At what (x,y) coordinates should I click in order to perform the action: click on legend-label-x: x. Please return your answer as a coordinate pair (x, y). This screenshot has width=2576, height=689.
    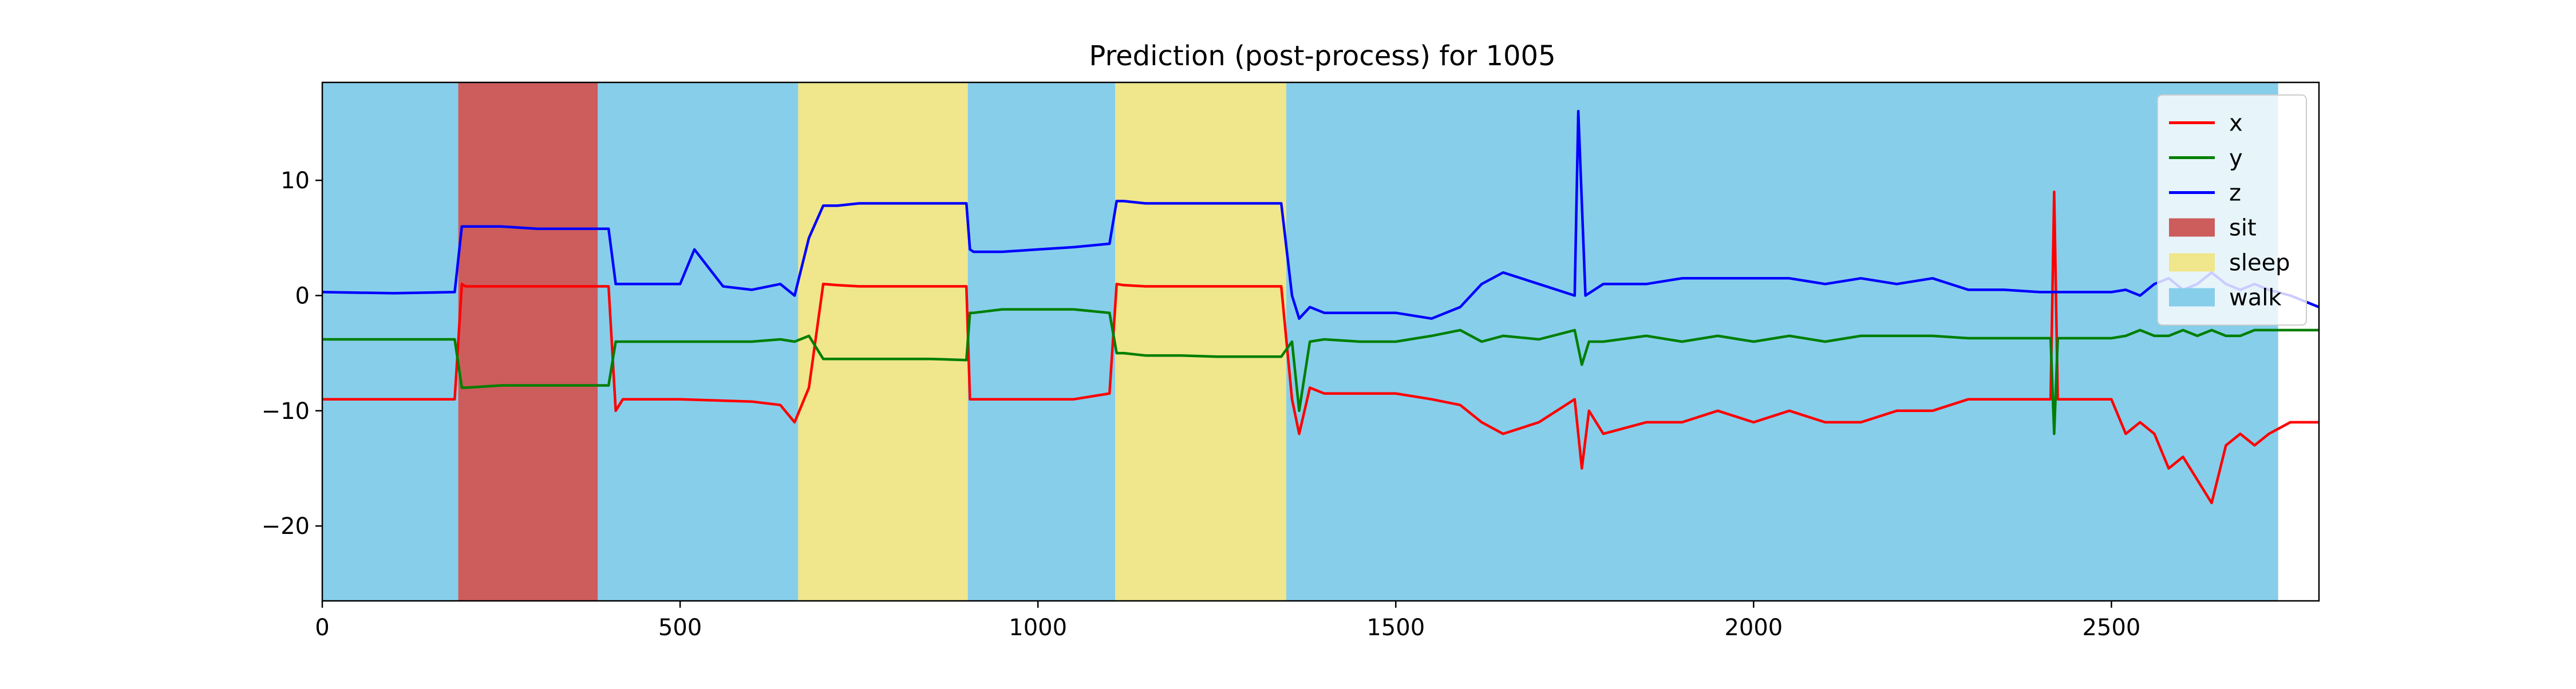
    Looking at the image, I should click on (2236, 123).